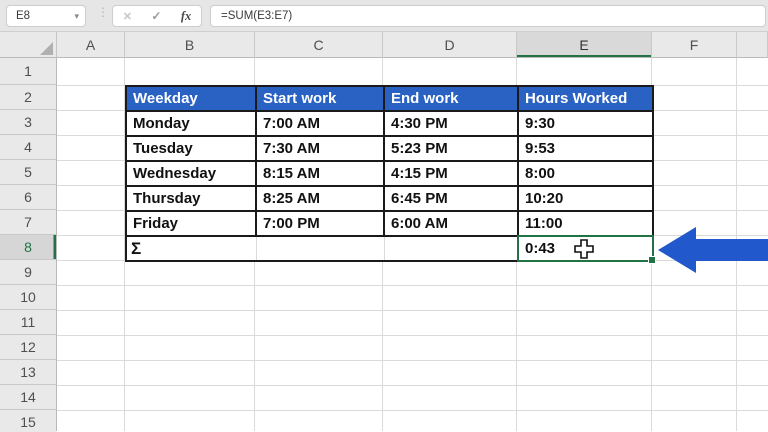  I want to click on cell-d6: 6:45 PM, so click(452, 198).